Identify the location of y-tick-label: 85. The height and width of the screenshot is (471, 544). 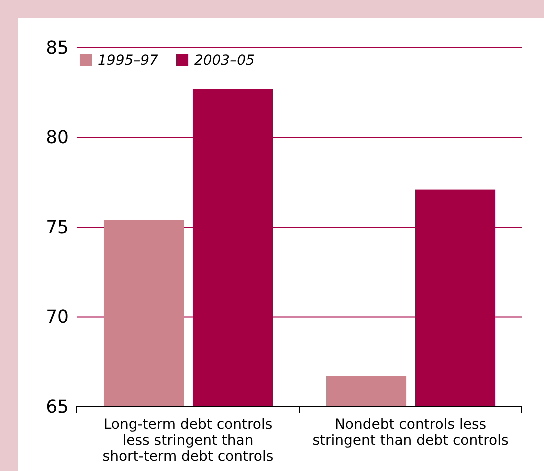
(57, 48).